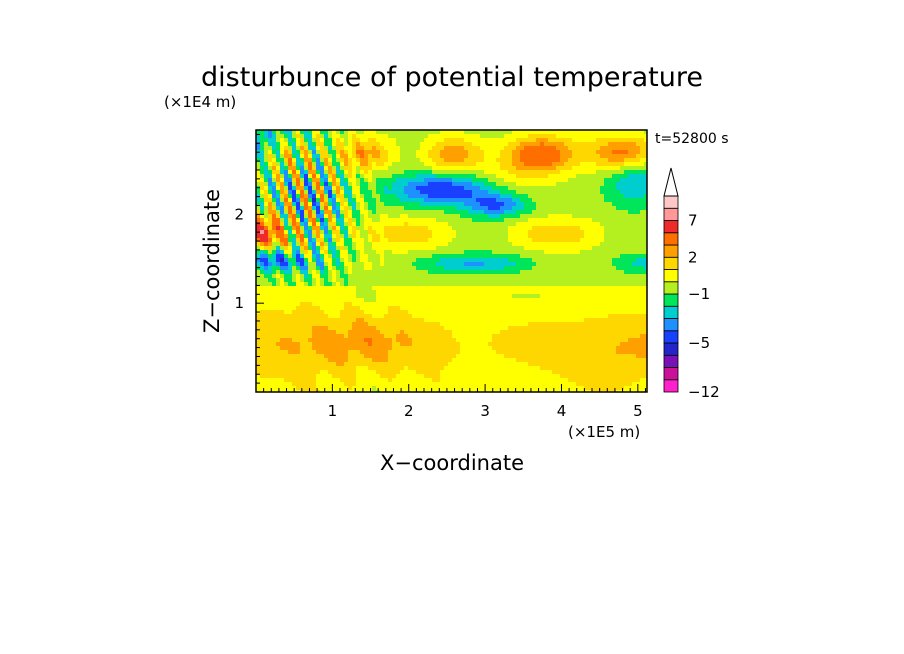  I want to click on x-tick-label: 1, so click(333, 411).